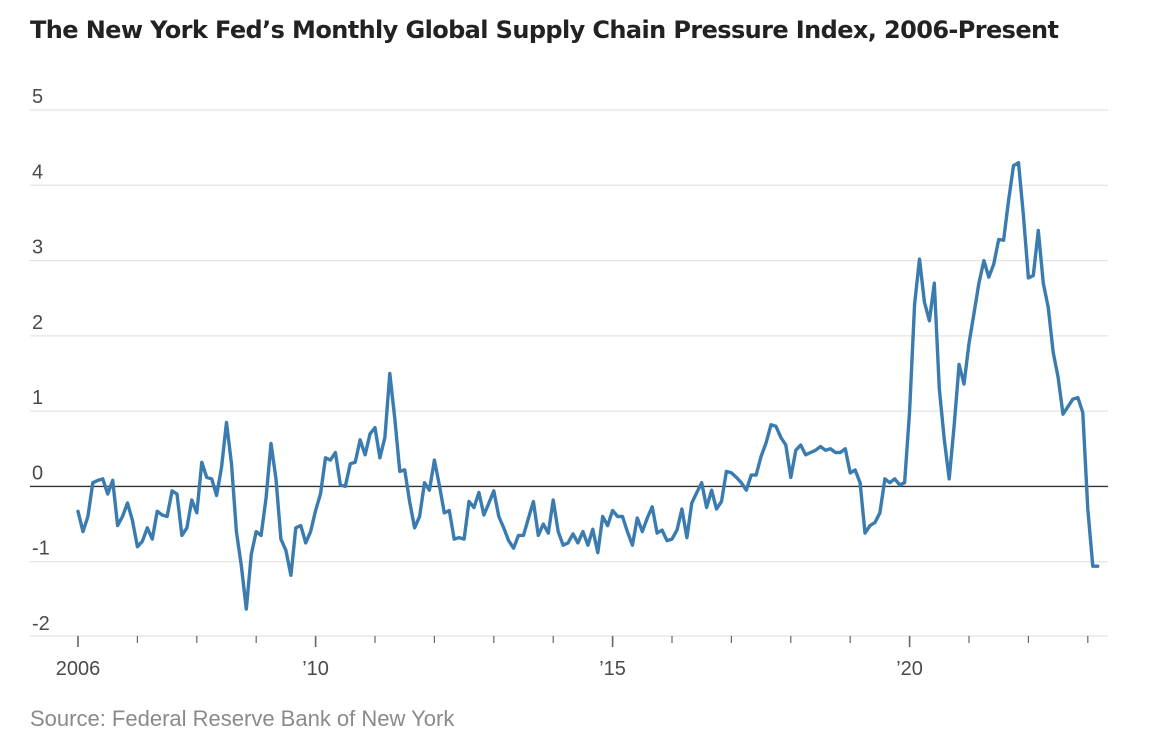  What do you see at coordinates (37, 323) in the screenshot?
I see `y-tick-label: 2` at bounding box center [37, 323].